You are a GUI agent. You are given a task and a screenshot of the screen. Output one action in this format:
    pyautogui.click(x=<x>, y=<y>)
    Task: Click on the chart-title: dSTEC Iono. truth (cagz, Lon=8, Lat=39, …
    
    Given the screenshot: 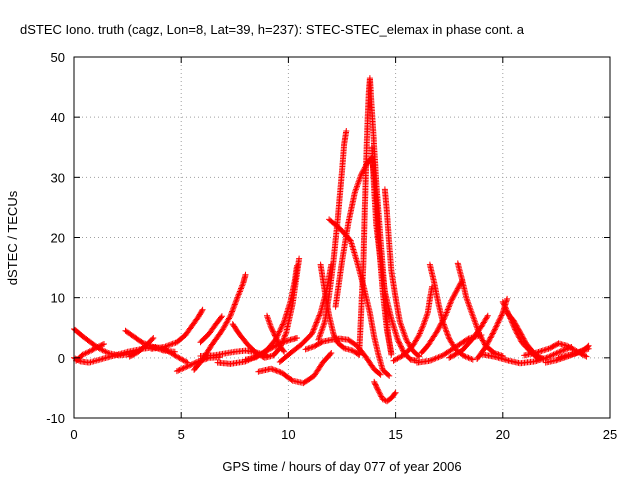 What is the action you would take?
    pyautogui.click(x=272, y=29)
    